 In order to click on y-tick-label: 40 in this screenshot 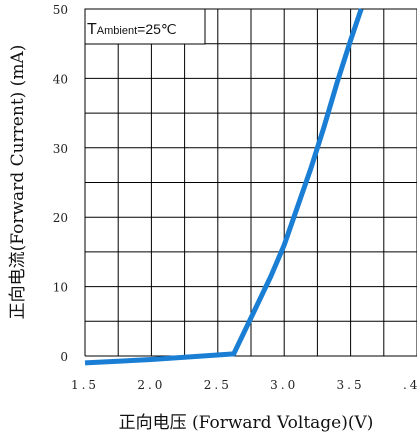, I will do `click(60, 79)`.